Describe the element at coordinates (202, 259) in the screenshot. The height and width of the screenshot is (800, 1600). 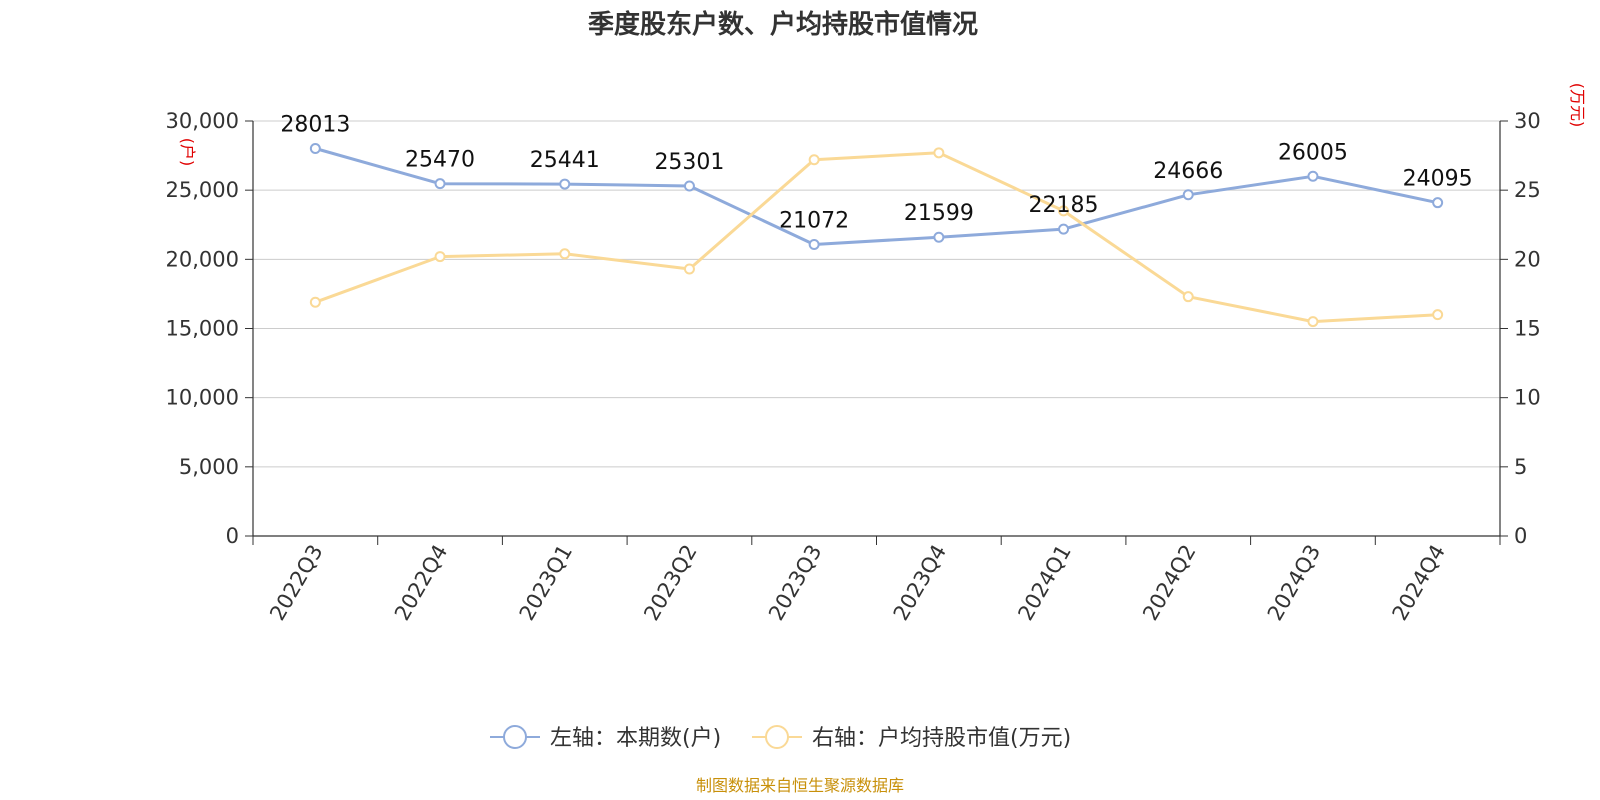
I see `left-axis-tick-label: 20,000` at that location.